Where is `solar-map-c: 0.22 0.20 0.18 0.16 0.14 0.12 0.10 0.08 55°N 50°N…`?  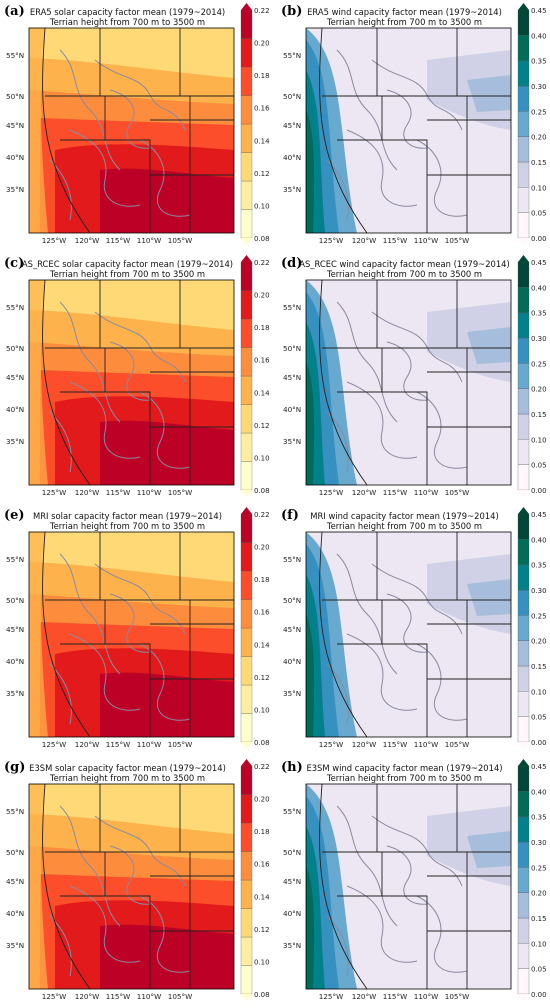
solar-map-c: 0.22 0.20 0.18 0.16 0.14 0.12 0.10 0.08 55°N 50°N… is located at coordinates (138, 376).